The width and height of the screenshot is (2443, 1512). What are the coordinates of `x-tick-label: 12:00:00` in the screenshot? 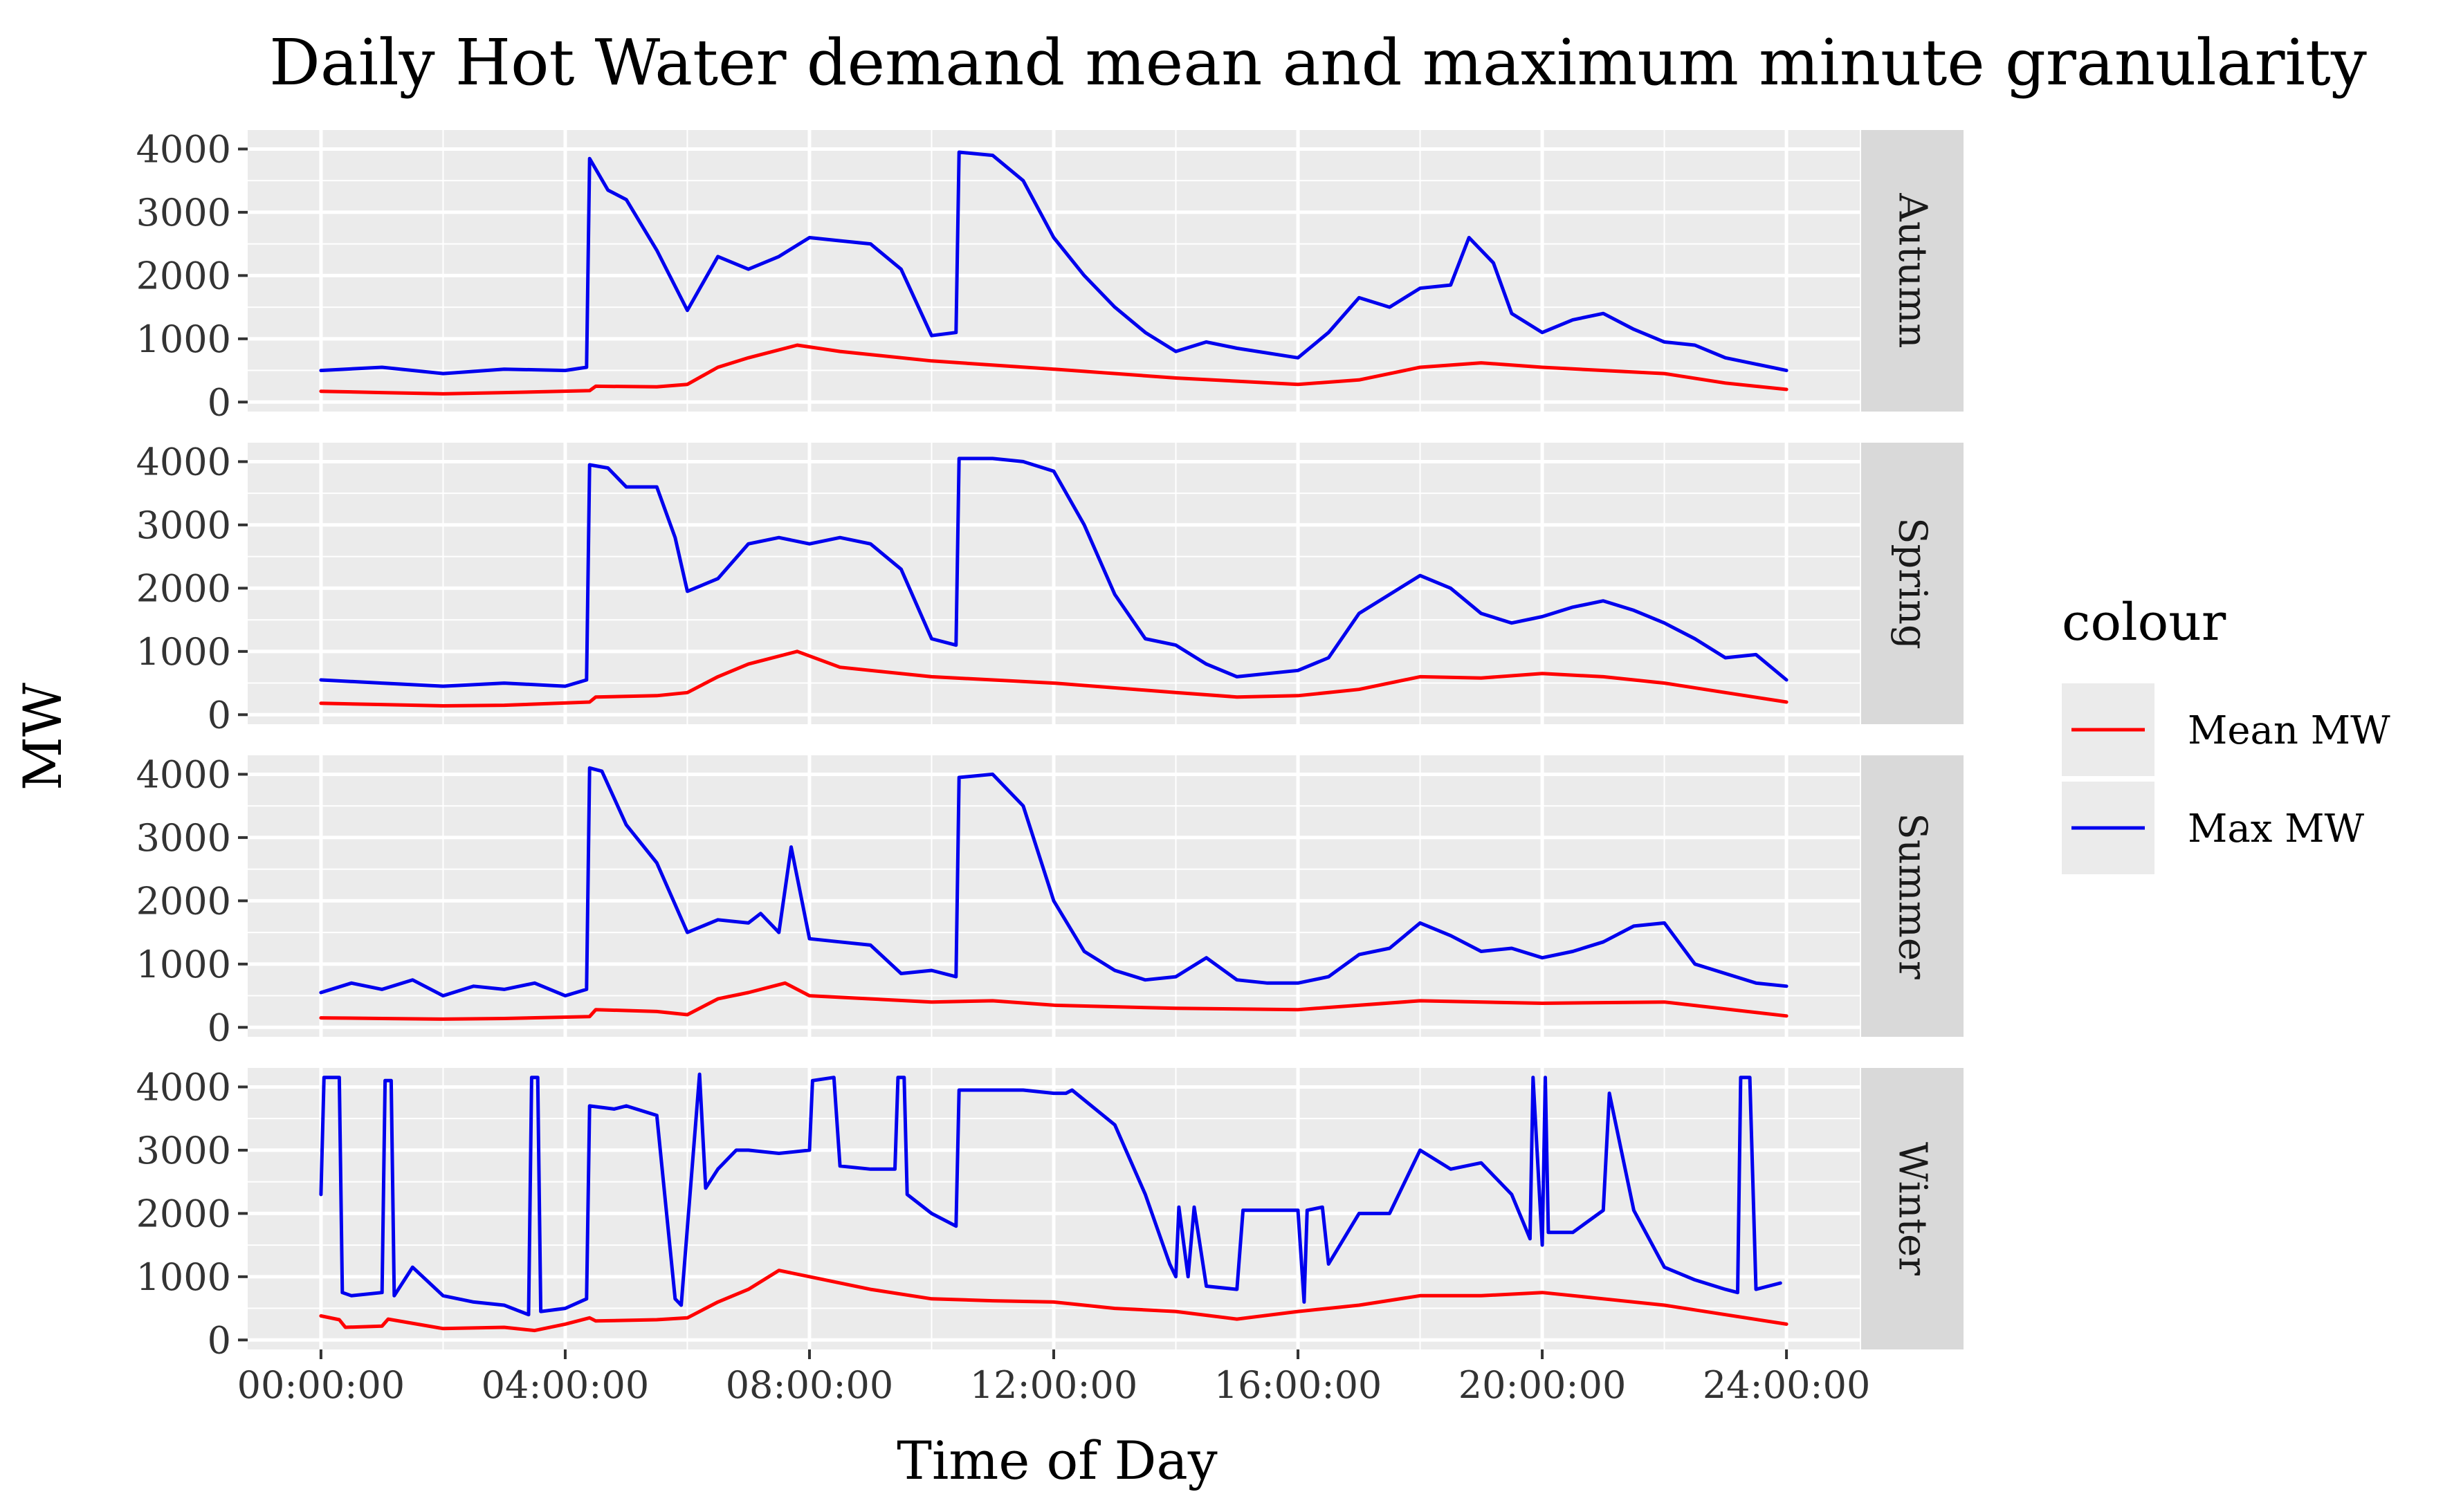 It's located at (1054, 1385).